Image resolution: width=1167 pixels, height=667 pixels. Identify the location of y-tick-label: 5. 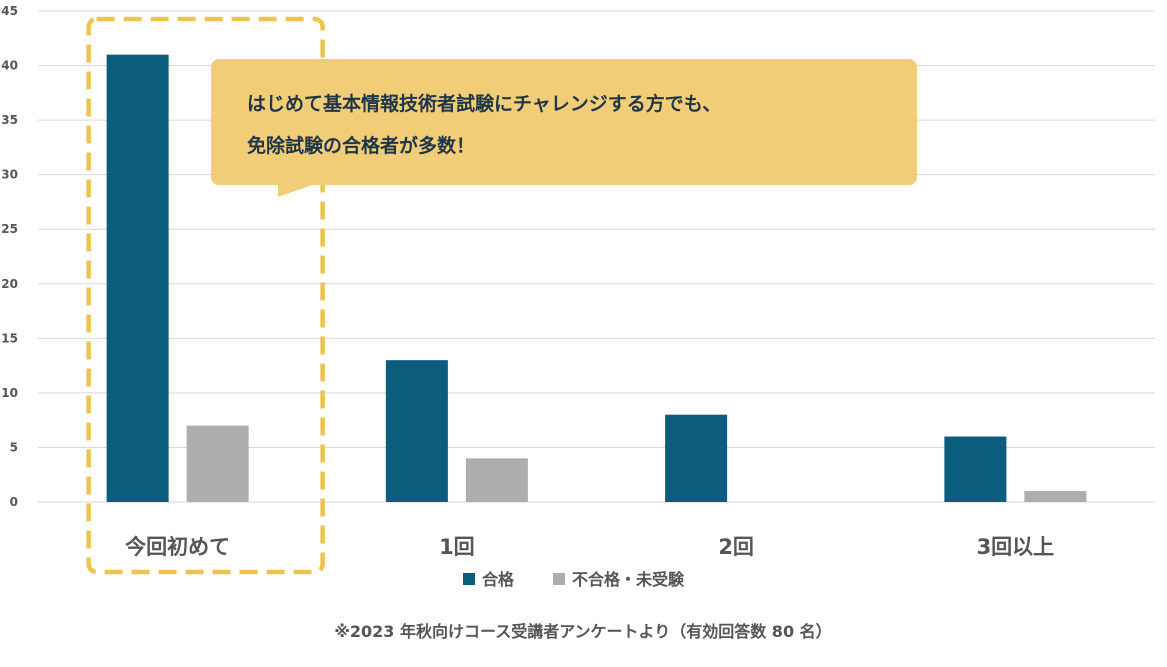
(14, 447).